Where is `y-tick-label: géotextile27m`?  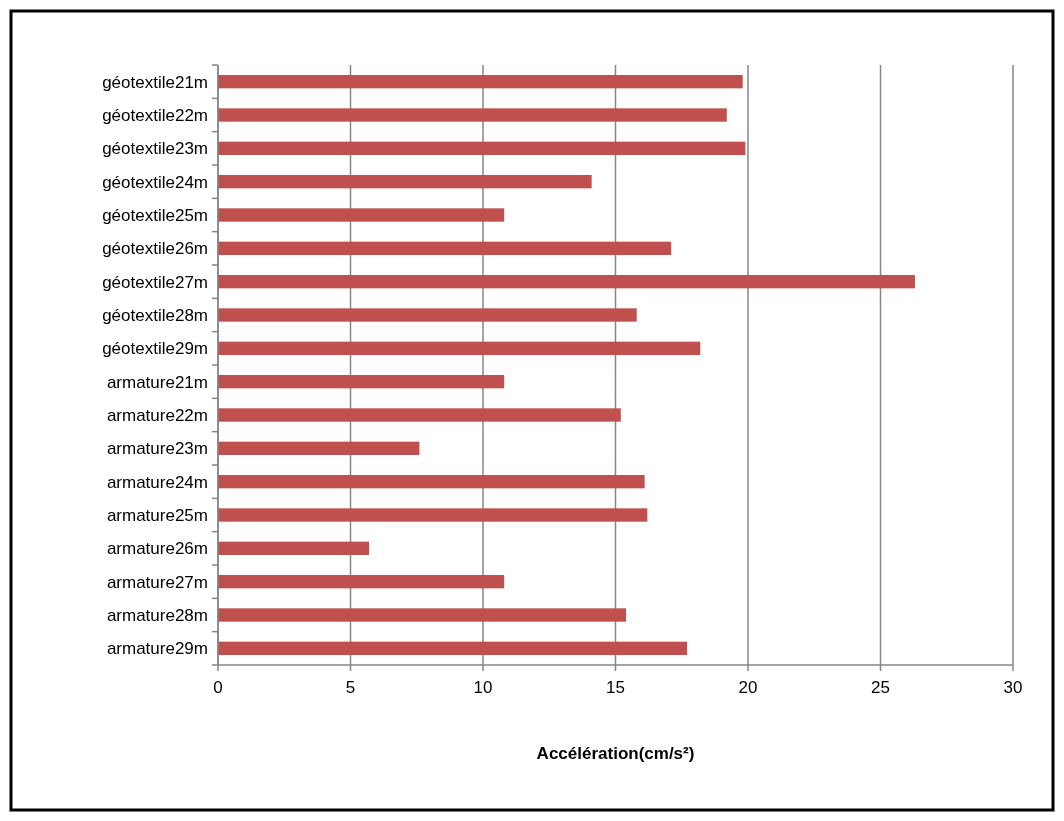 y-tick-label: géotextile27m is located at coordinates (155, 282).